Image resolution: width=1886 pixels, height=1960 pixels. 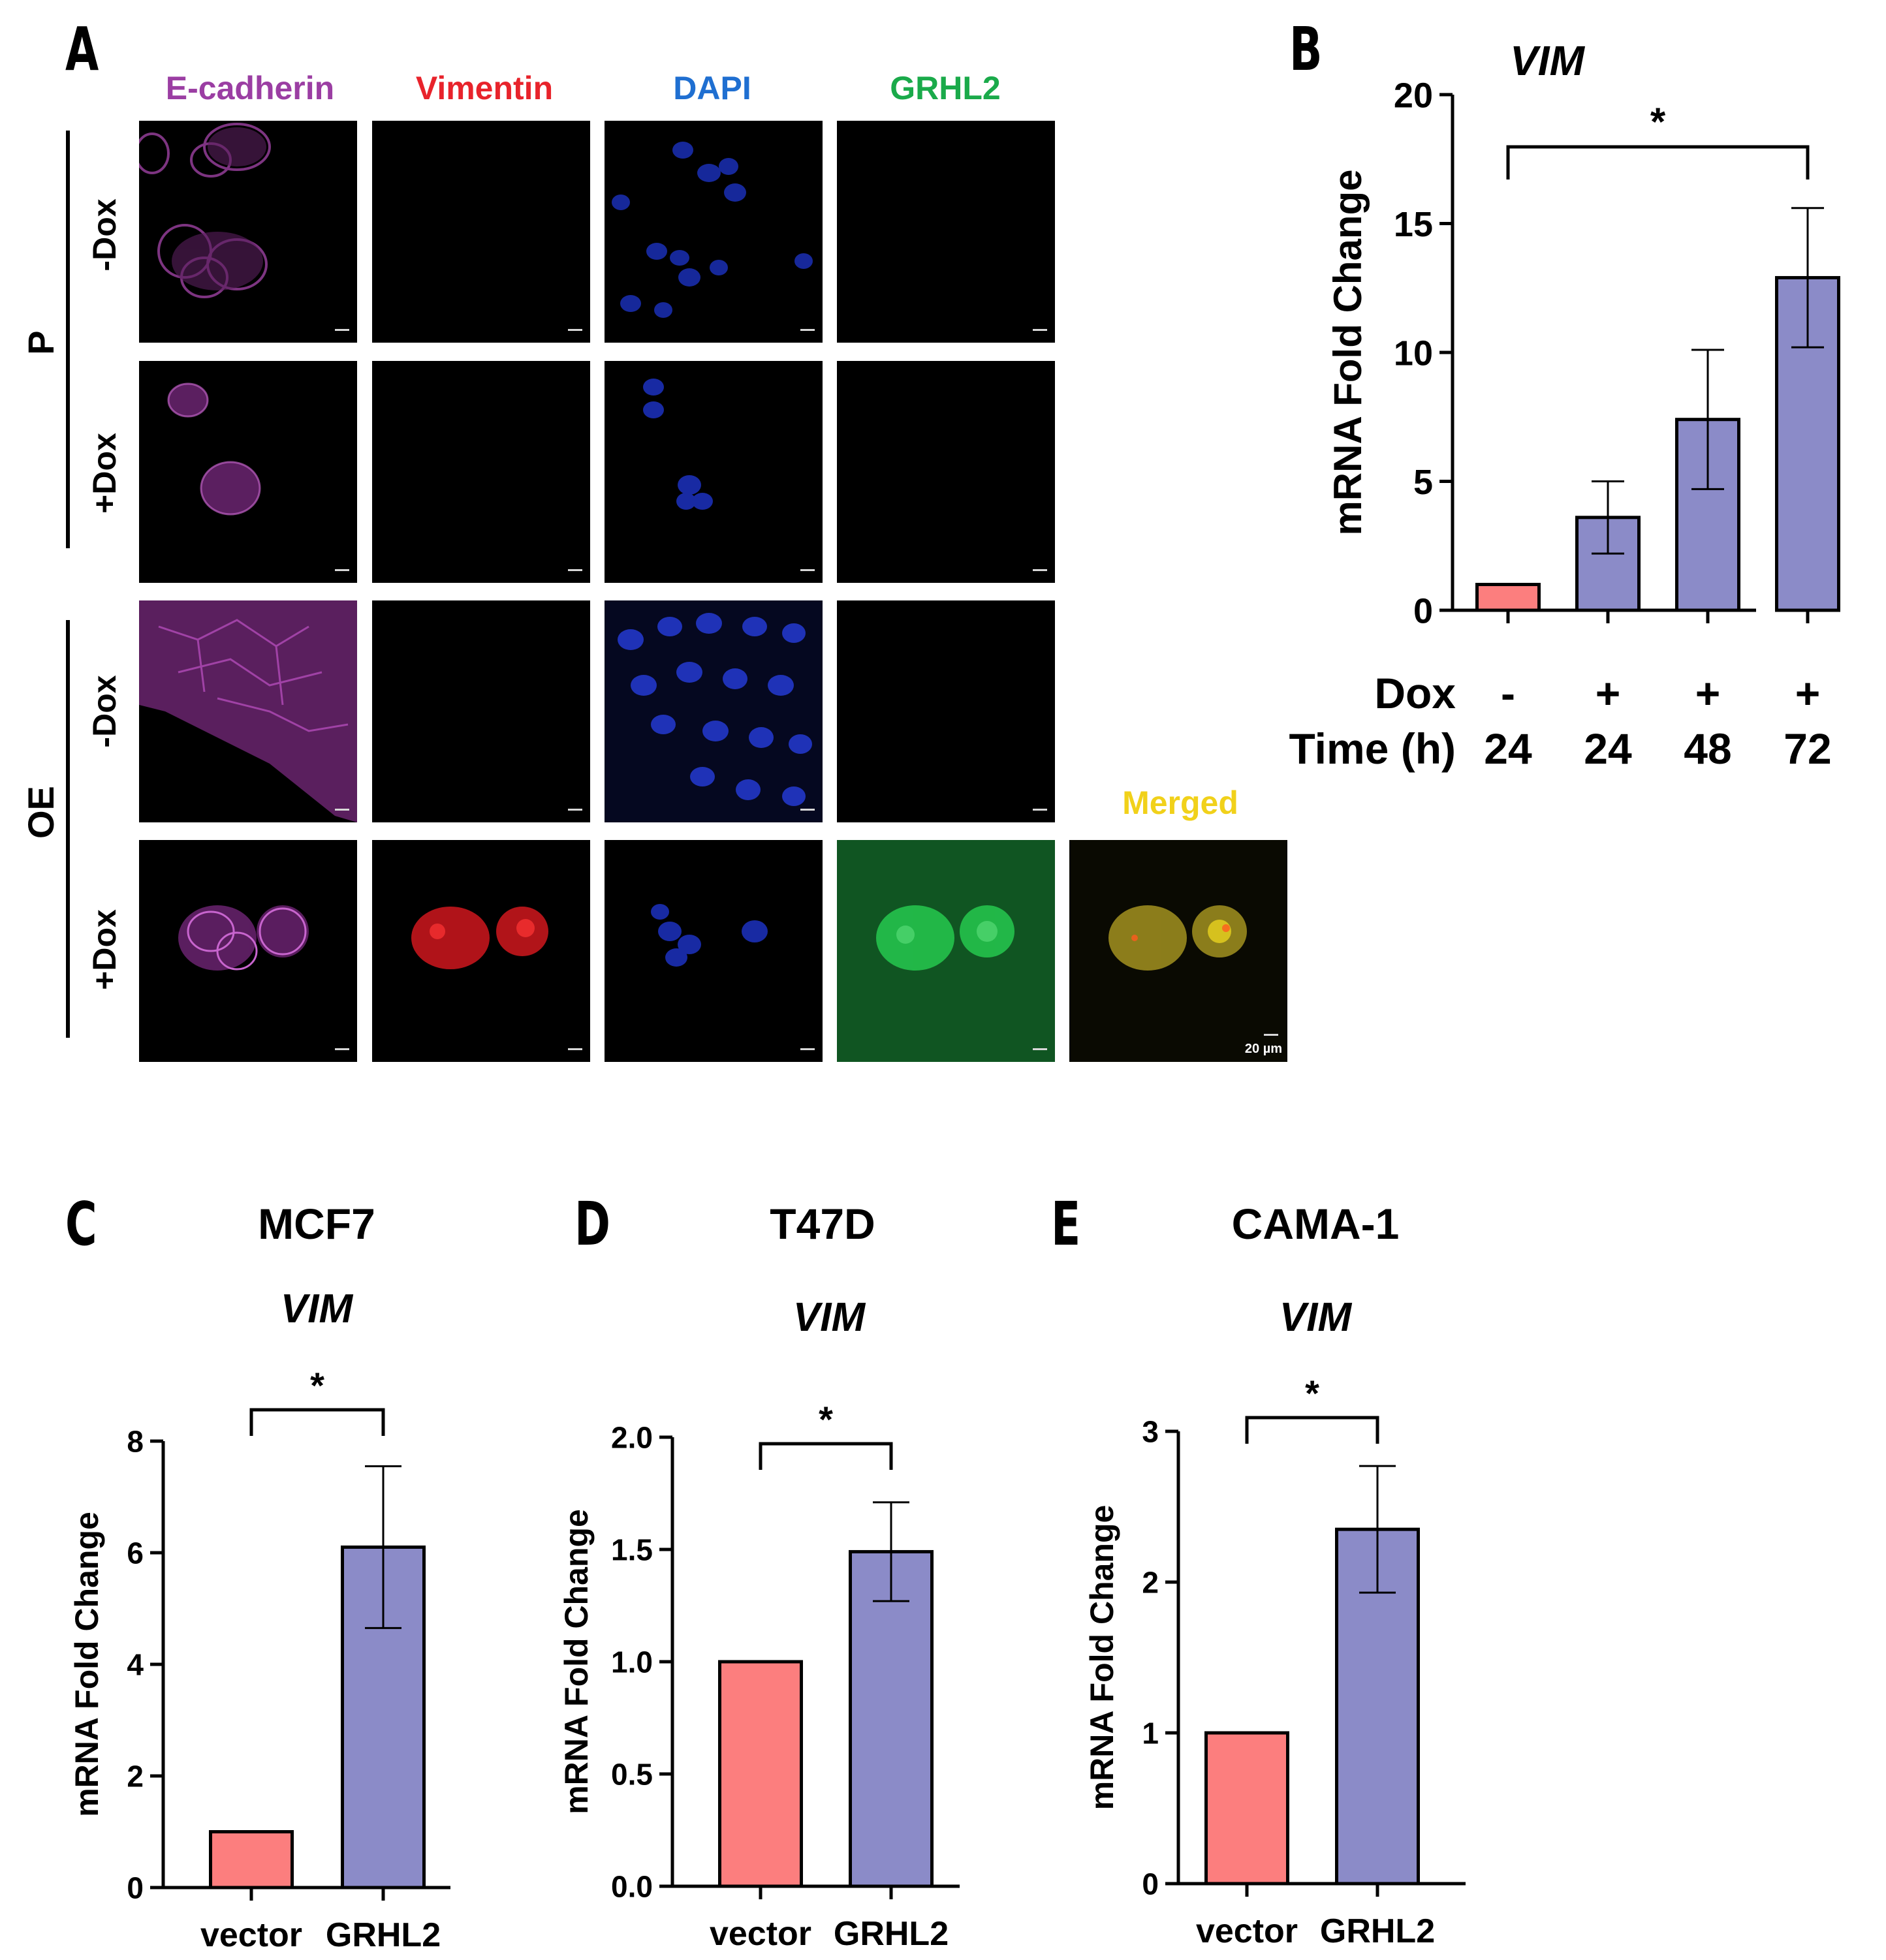 I want to click on image-p-minusdox-vimentin, so click(x=481, y=232).